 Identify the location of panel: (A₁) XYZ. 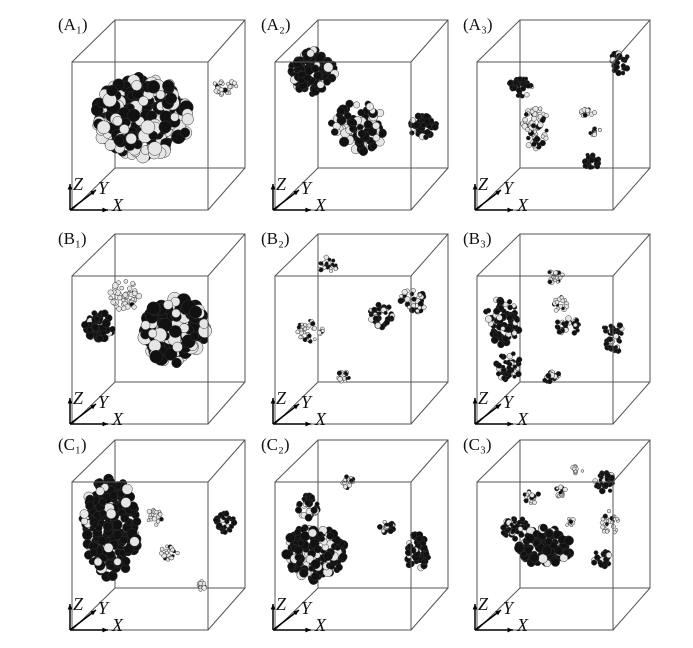
(152, 115).